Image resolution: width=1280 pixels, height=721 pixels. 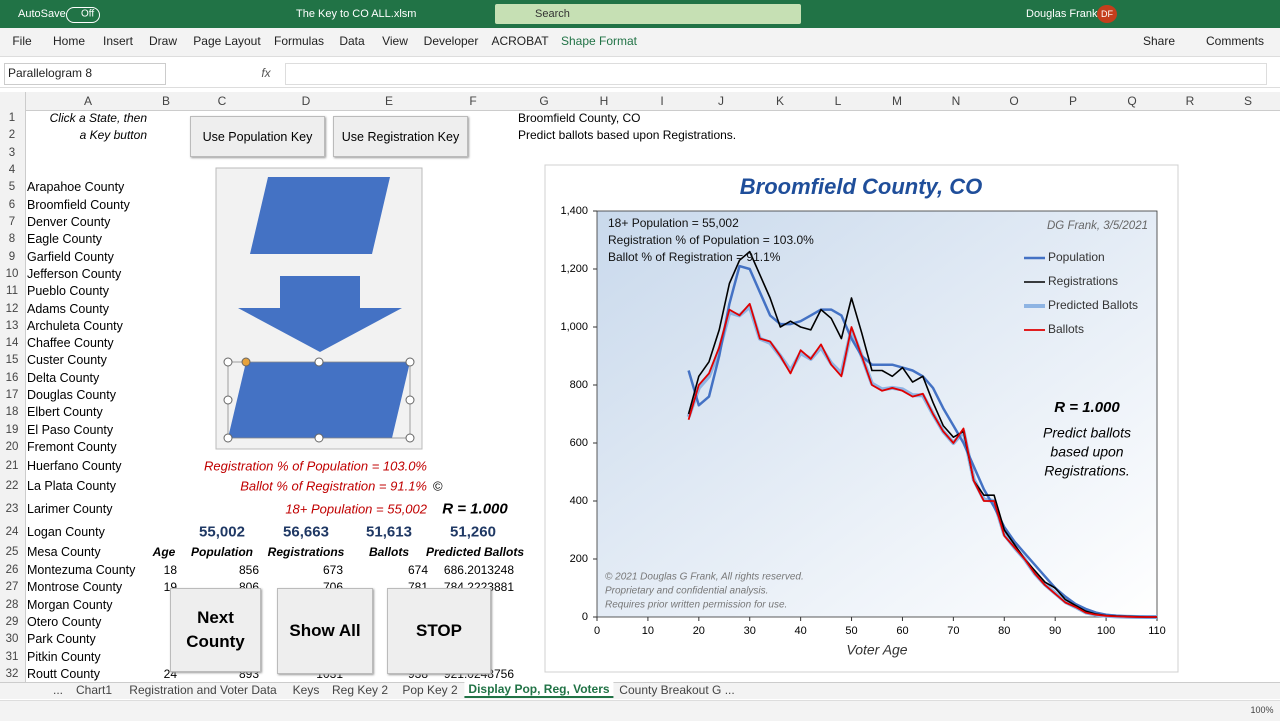 What do you see at coordinates (166, 101) in the screenshot?
I see `column-header: B` at bounding box center [166, 101].